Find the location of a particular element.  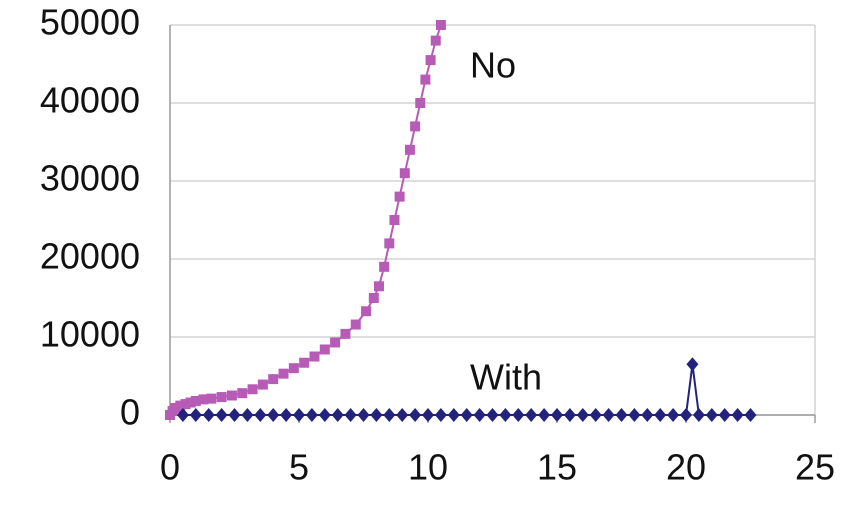

y-tick-label: 10000 is located at coordinates (90, 334).